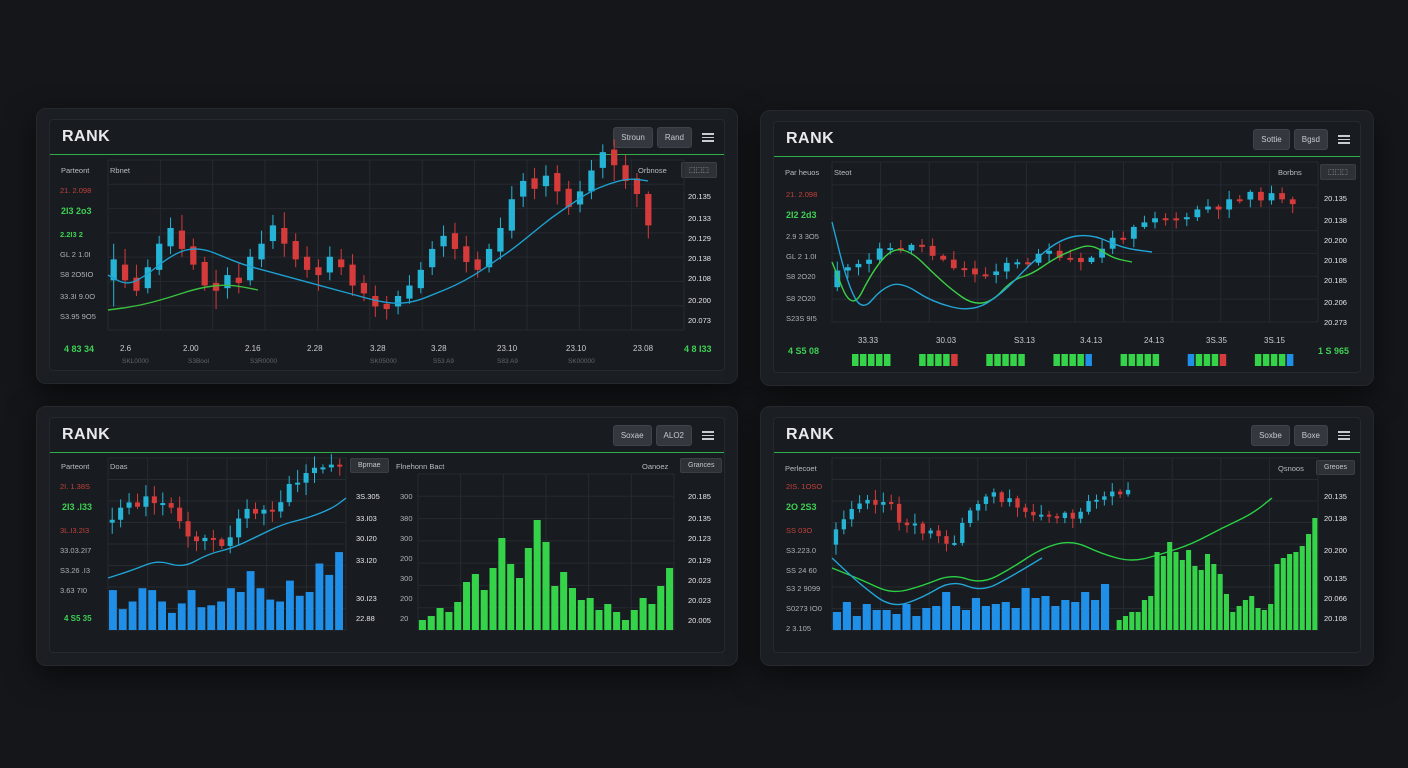  What do you see at coordinates (406, 598) in the screenshot?
I see `histogram-axis-label: 200` at bounding box center [406, 598].